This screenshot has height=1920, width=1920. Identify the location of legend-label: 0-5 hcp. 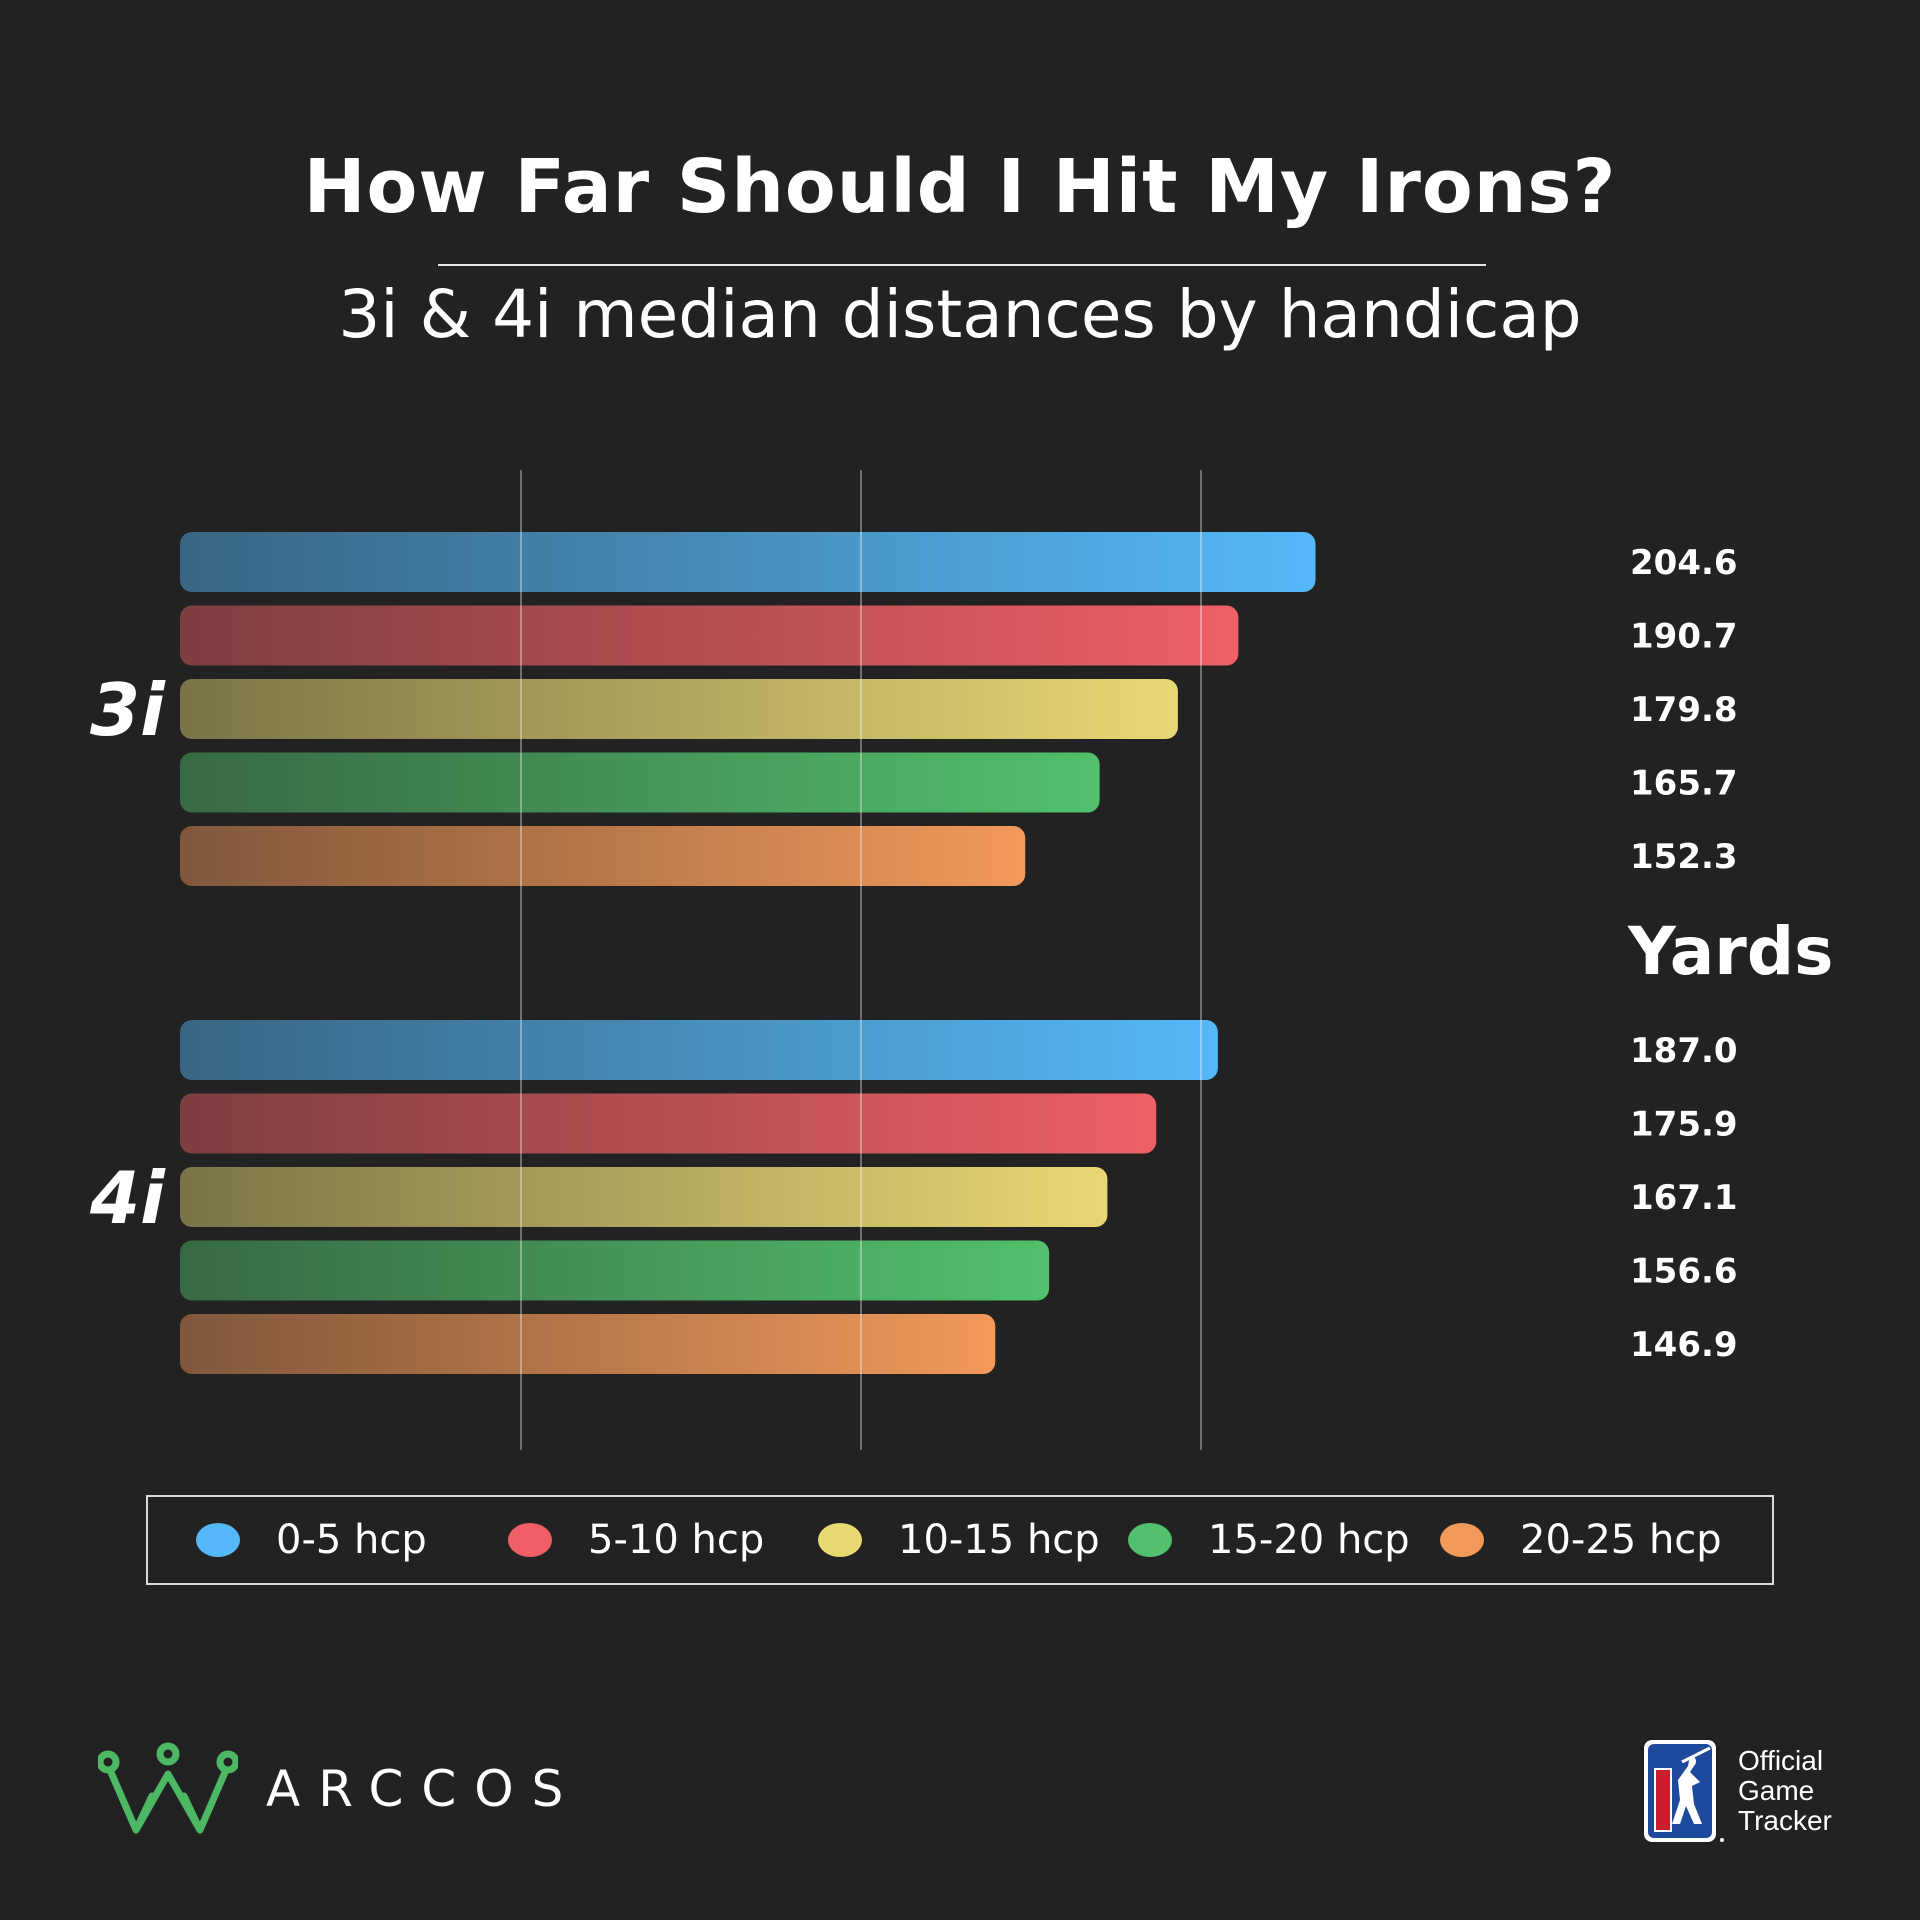
(351, 1540).